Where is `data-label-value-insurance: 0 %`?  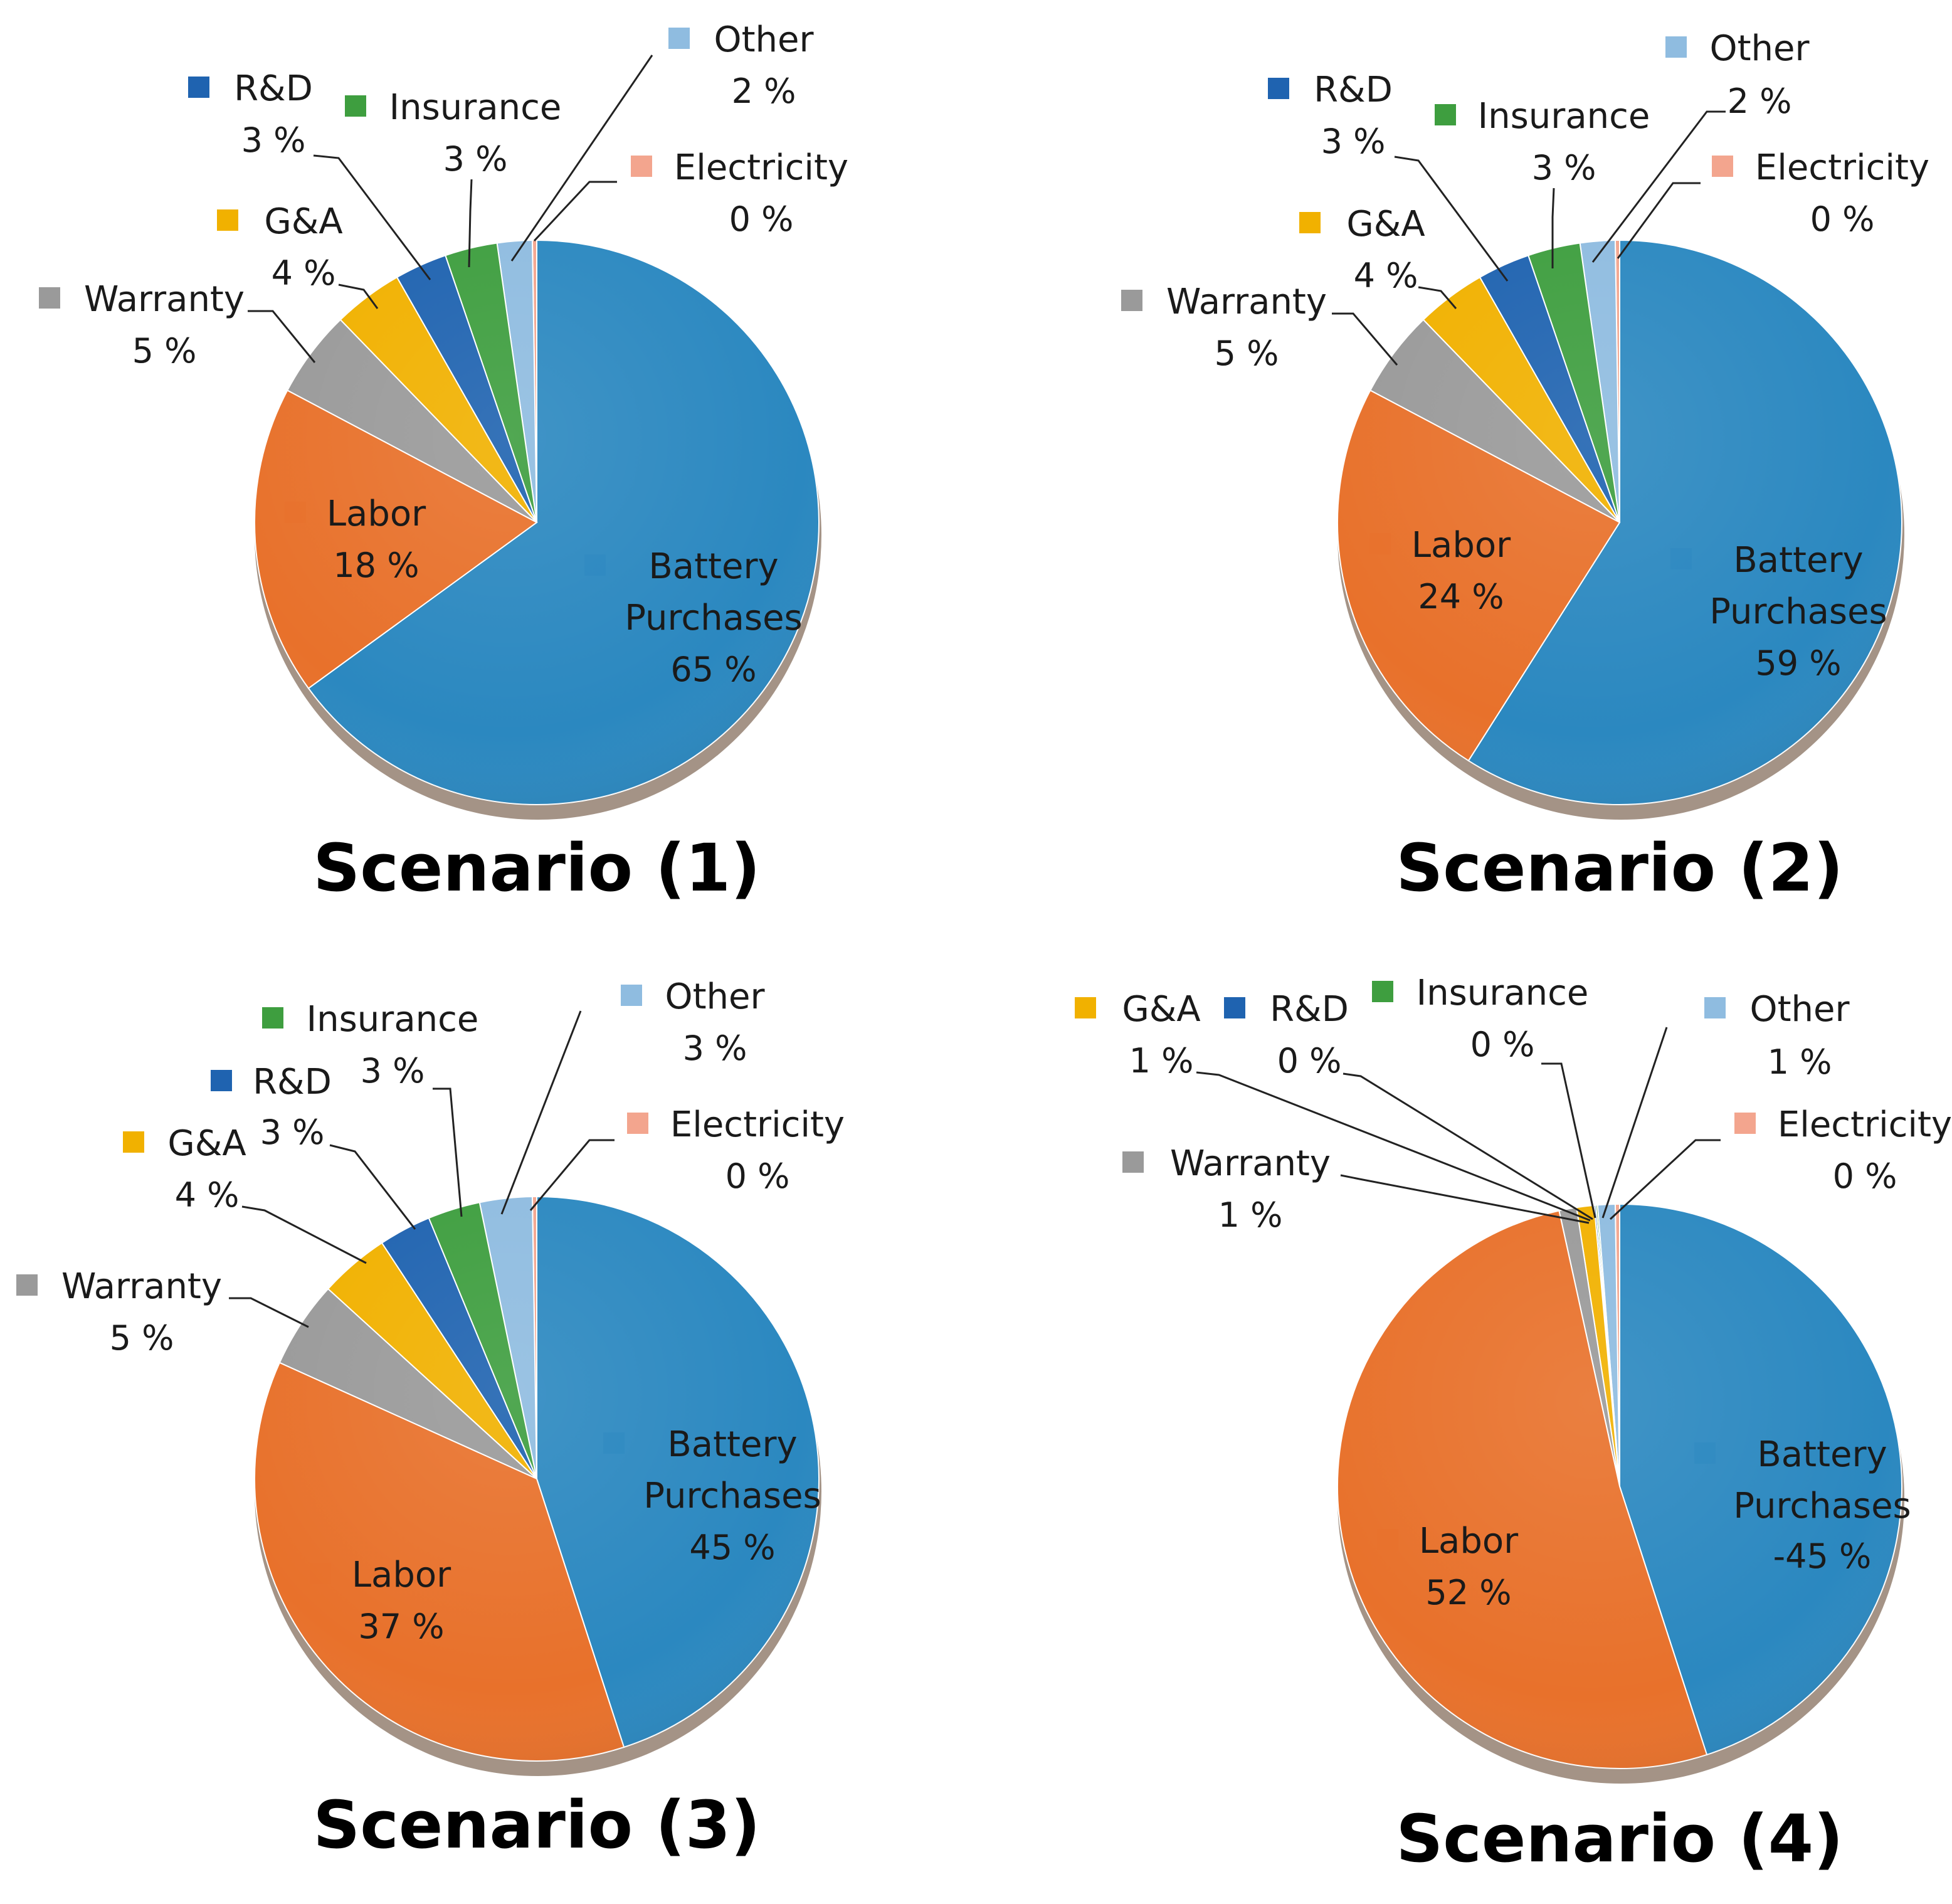 data-label-value-insurance: 0 % is located at coordinates (1503, 1044).